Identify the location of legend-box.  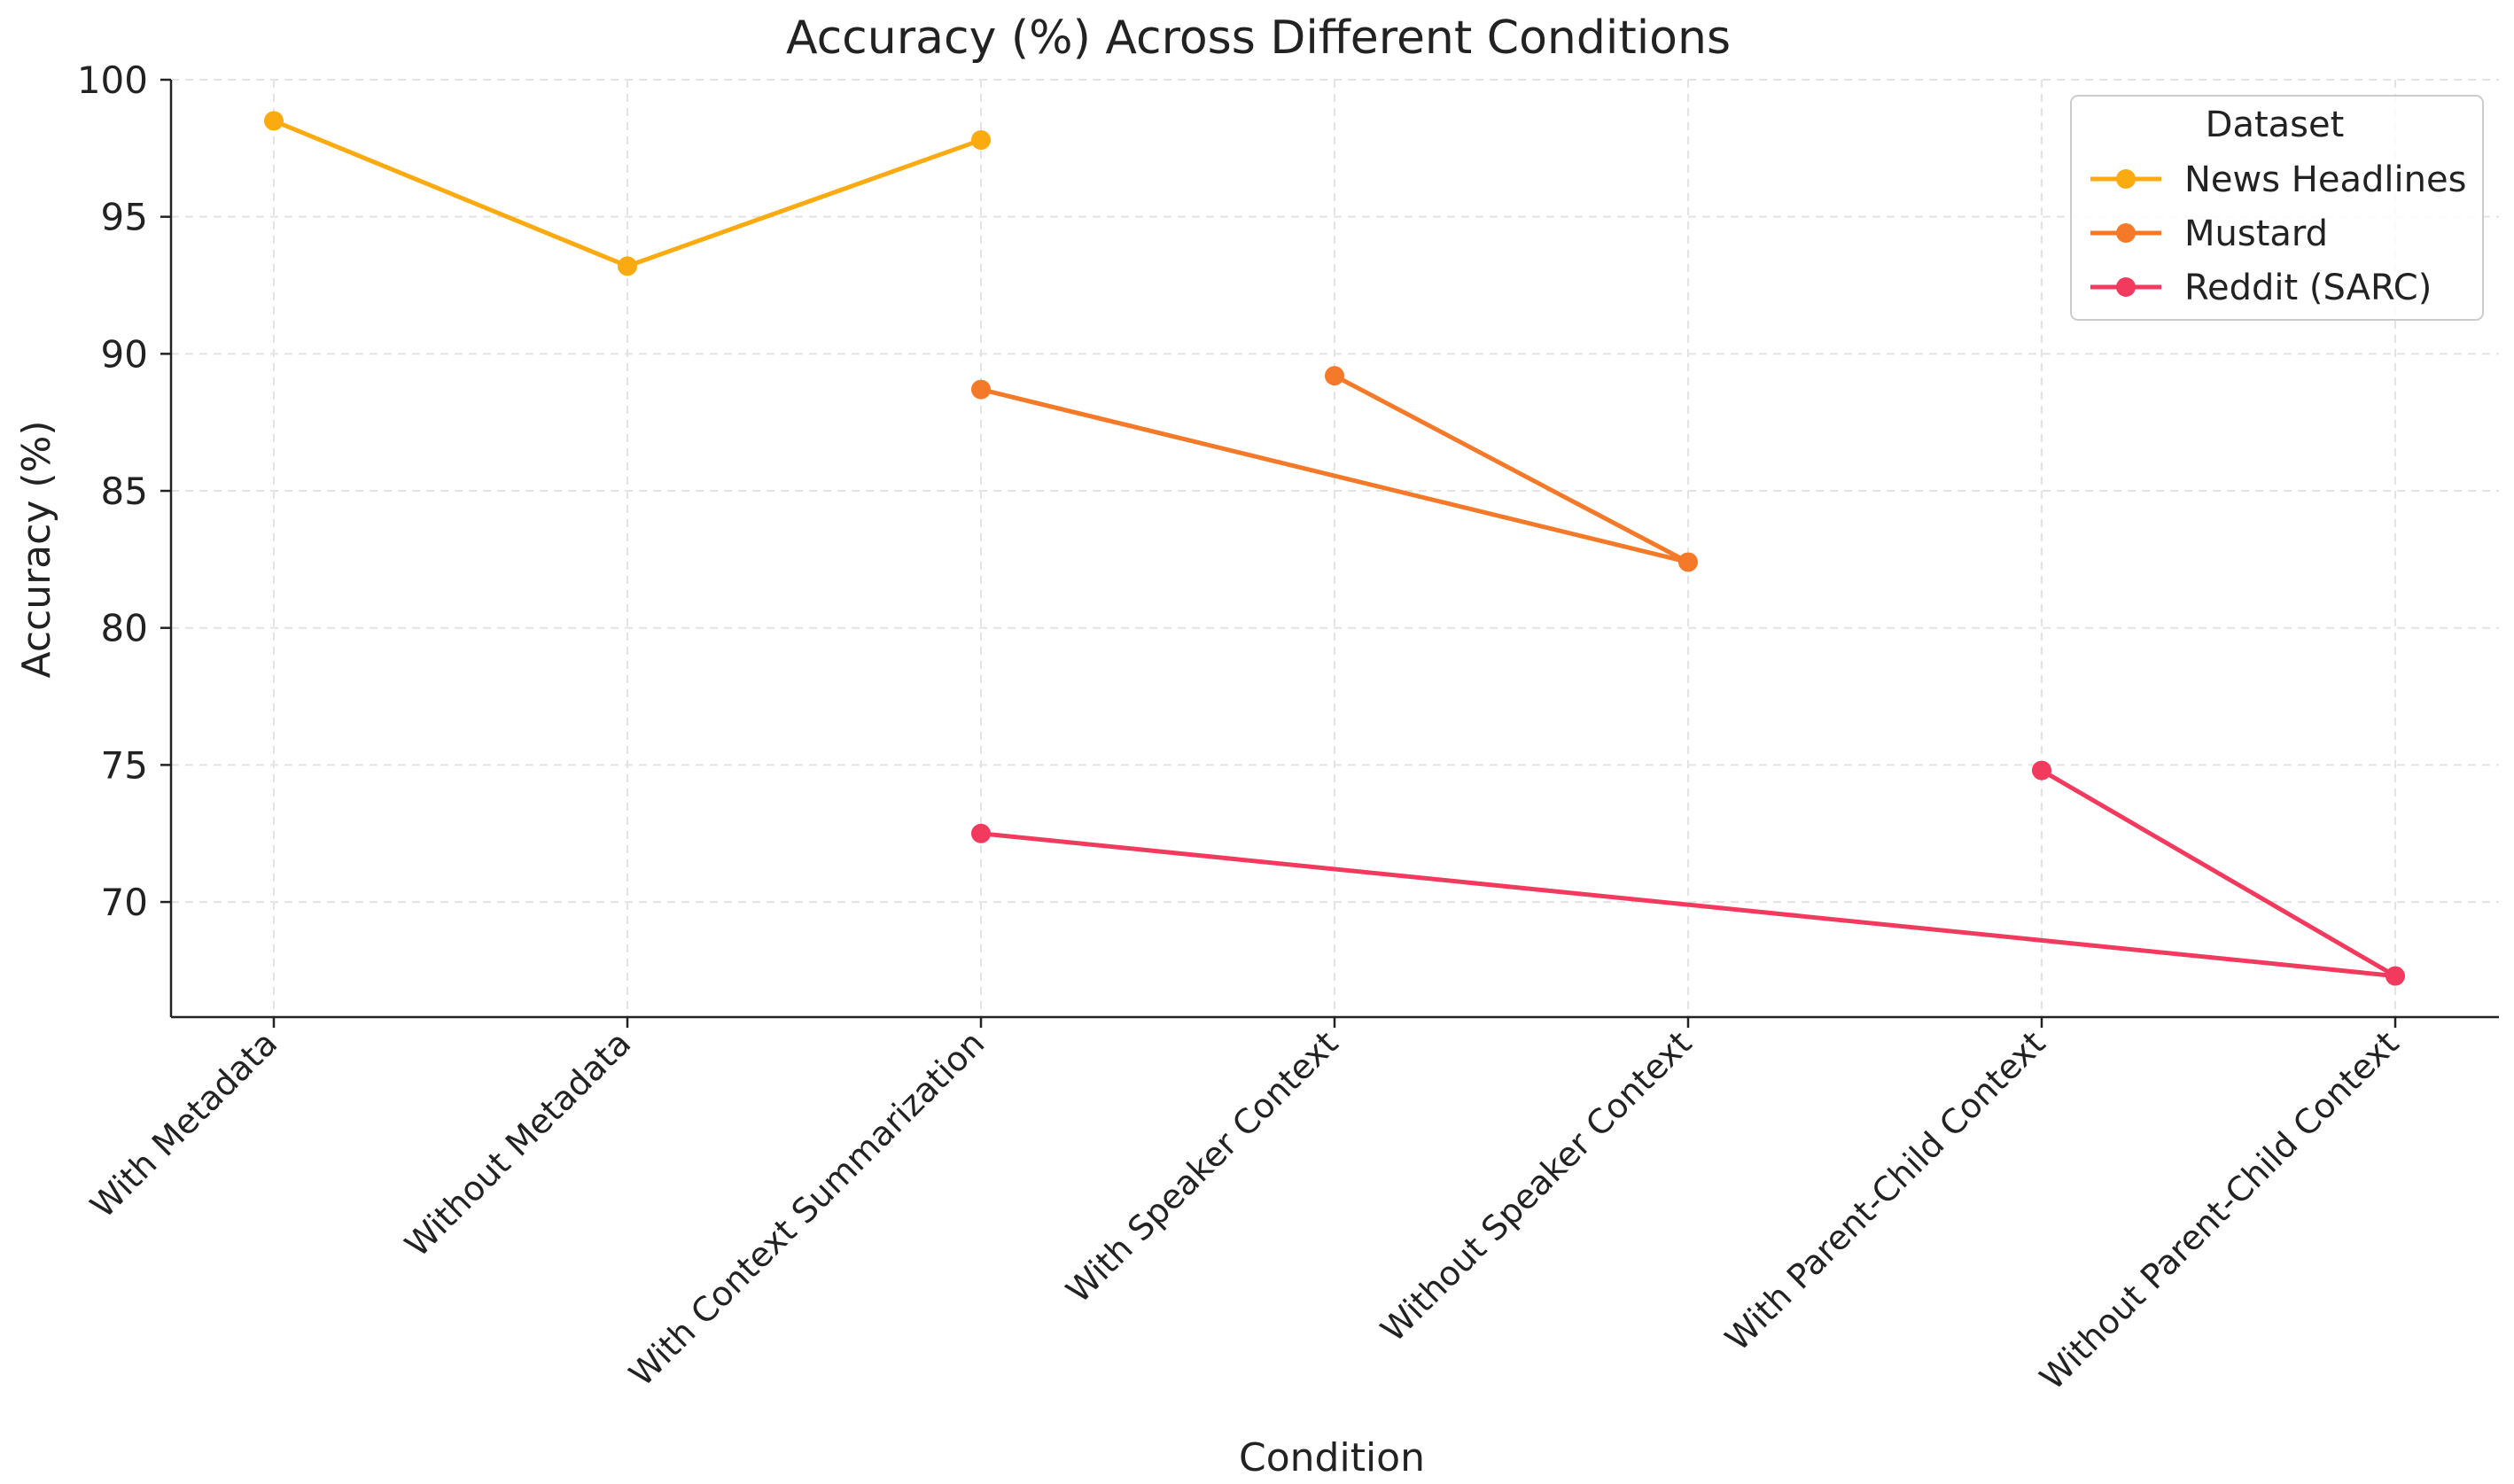
(2277, 208).